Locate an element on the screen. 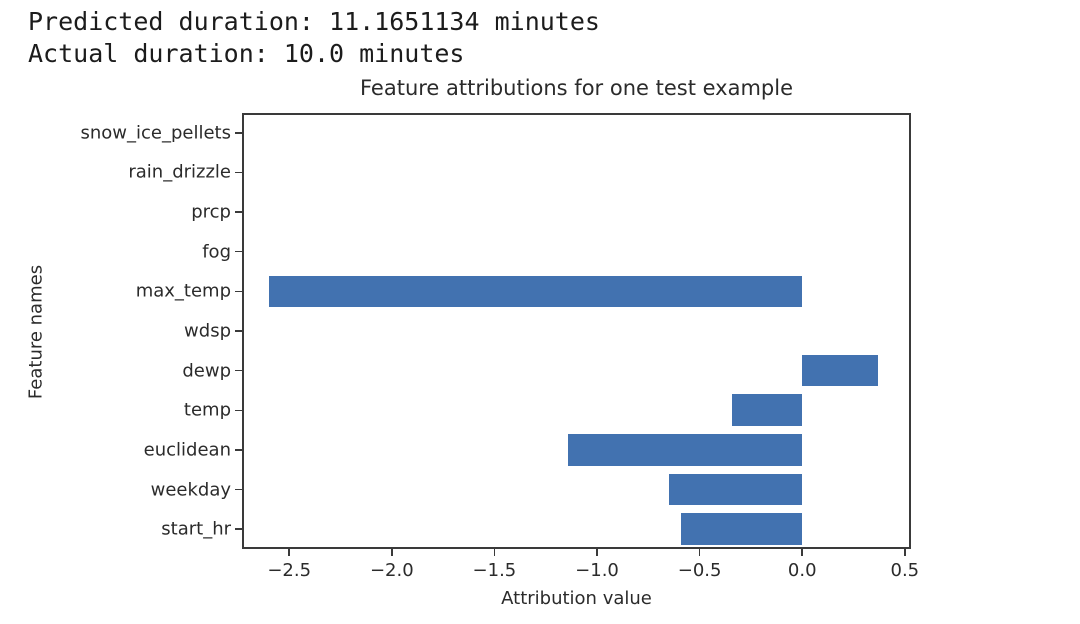 This screenshot has height=624, width=1080. x-tick-label-−2.5: −2.5 is located at coordinates (289, 570).